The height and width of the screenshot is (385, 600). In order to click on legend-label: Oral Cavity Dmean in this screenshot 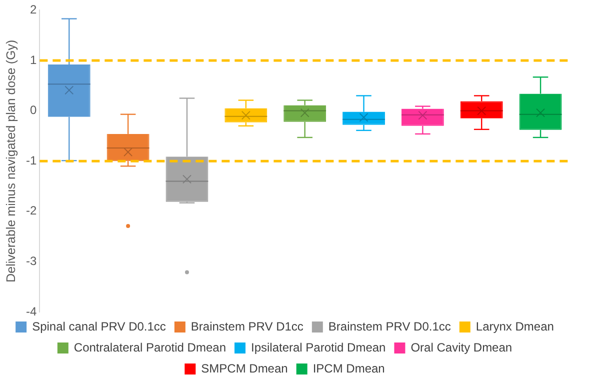, I will do `click(461, 347)`.